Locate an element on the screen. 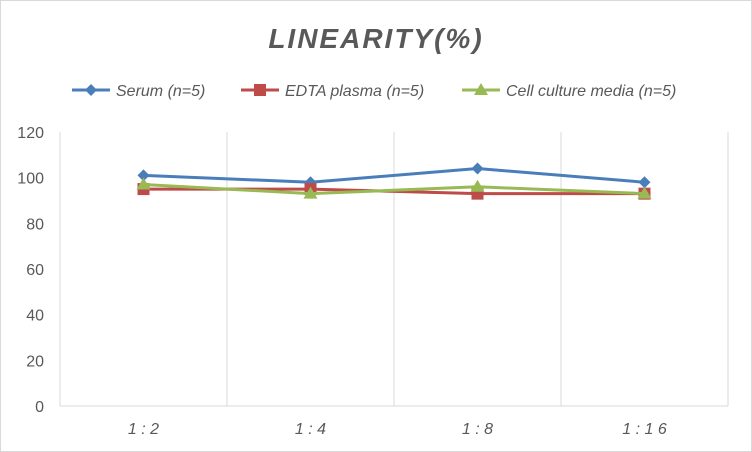  y-tick-label: 60 is located at coordinates (35, 270).